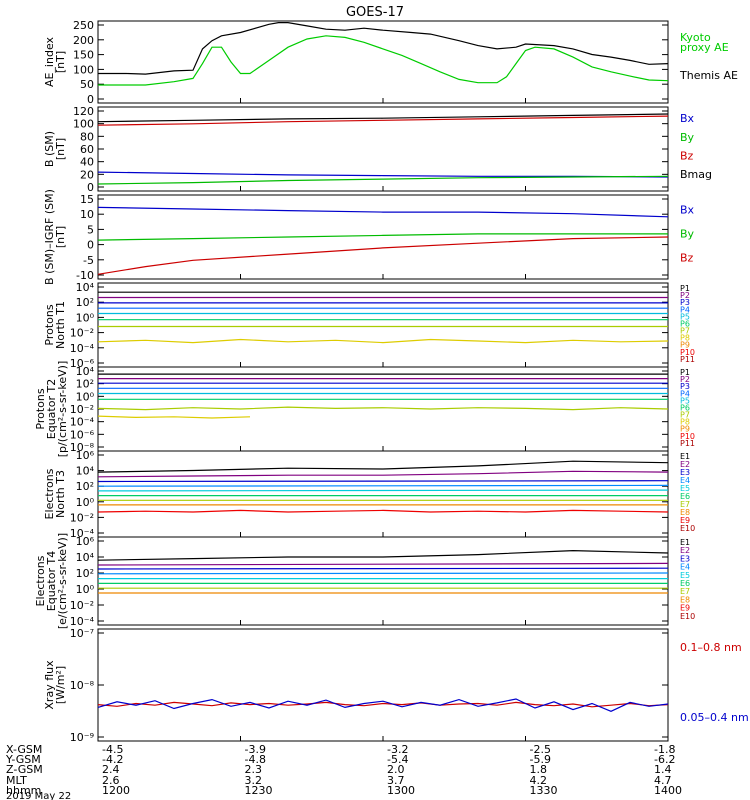 This screenshot has height=800, width=750. I want to click on legend-entry: Bx, so click(687, 209).